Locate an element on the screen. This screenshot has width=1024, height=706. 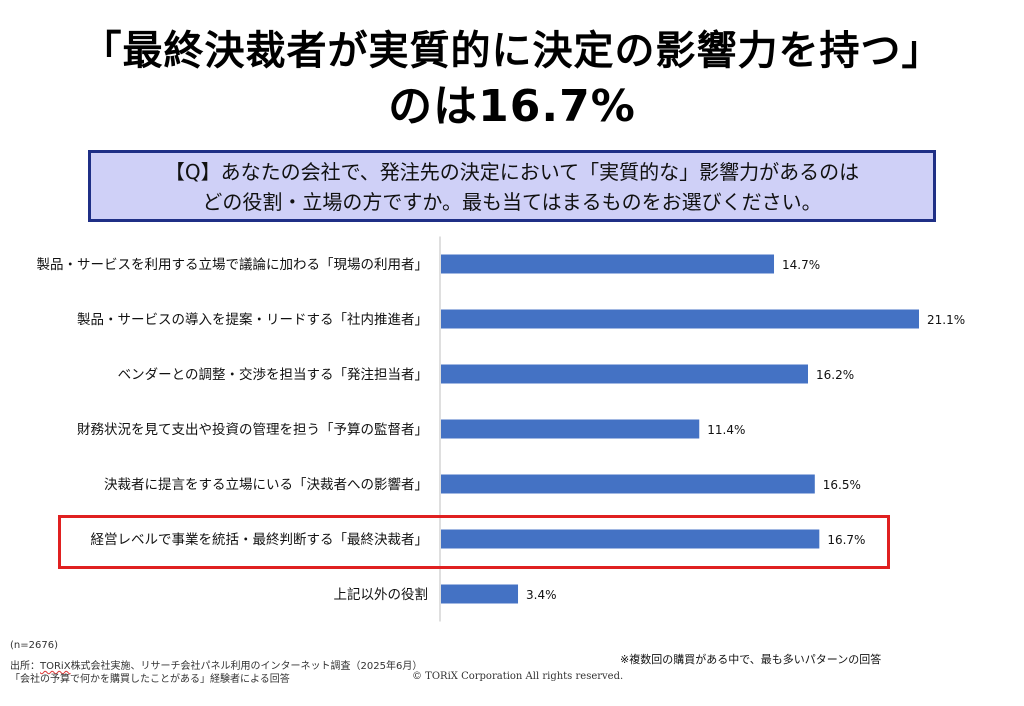
value-label: 16.5% is located at coordinates (842, 485).